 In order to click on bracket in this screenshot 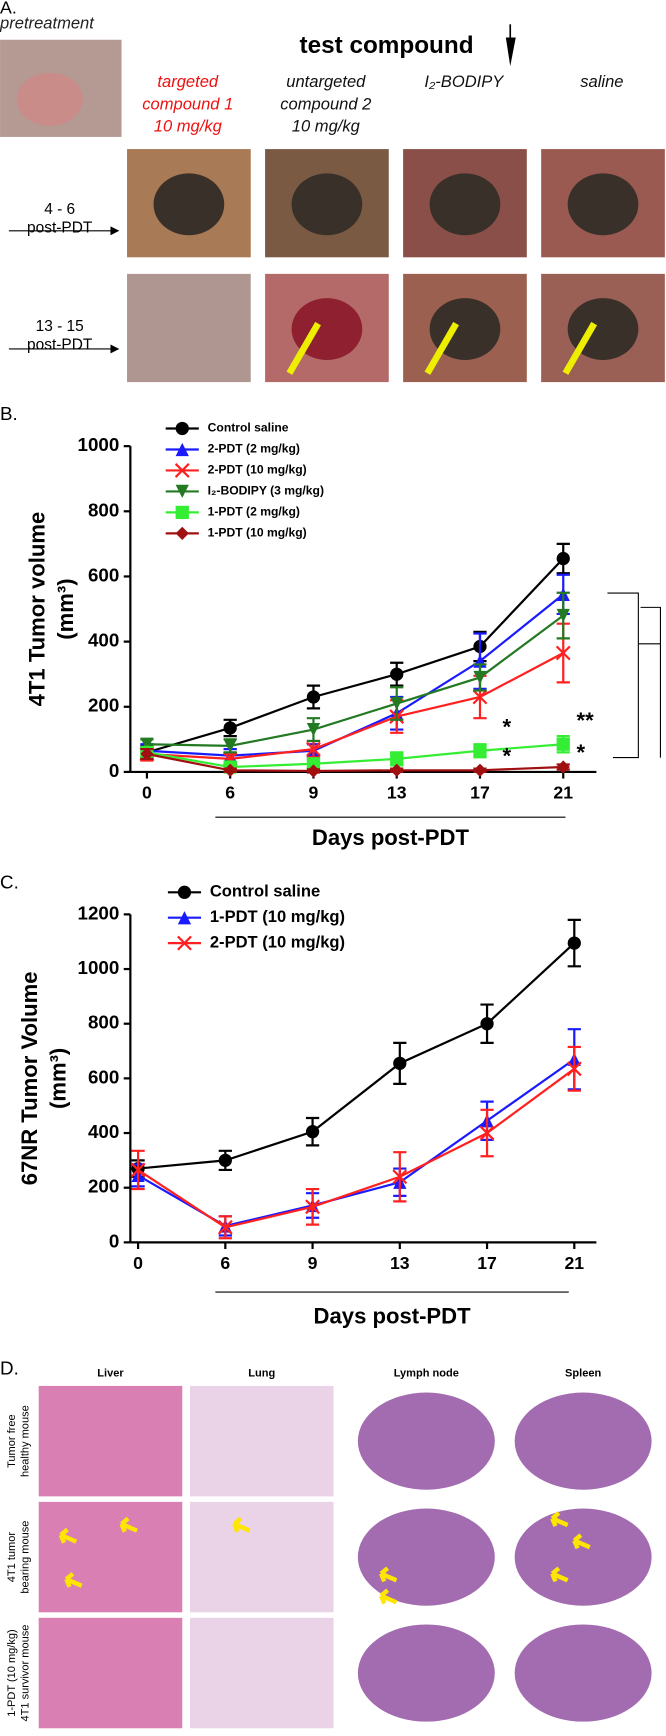, I will do `click(634, 675)`.